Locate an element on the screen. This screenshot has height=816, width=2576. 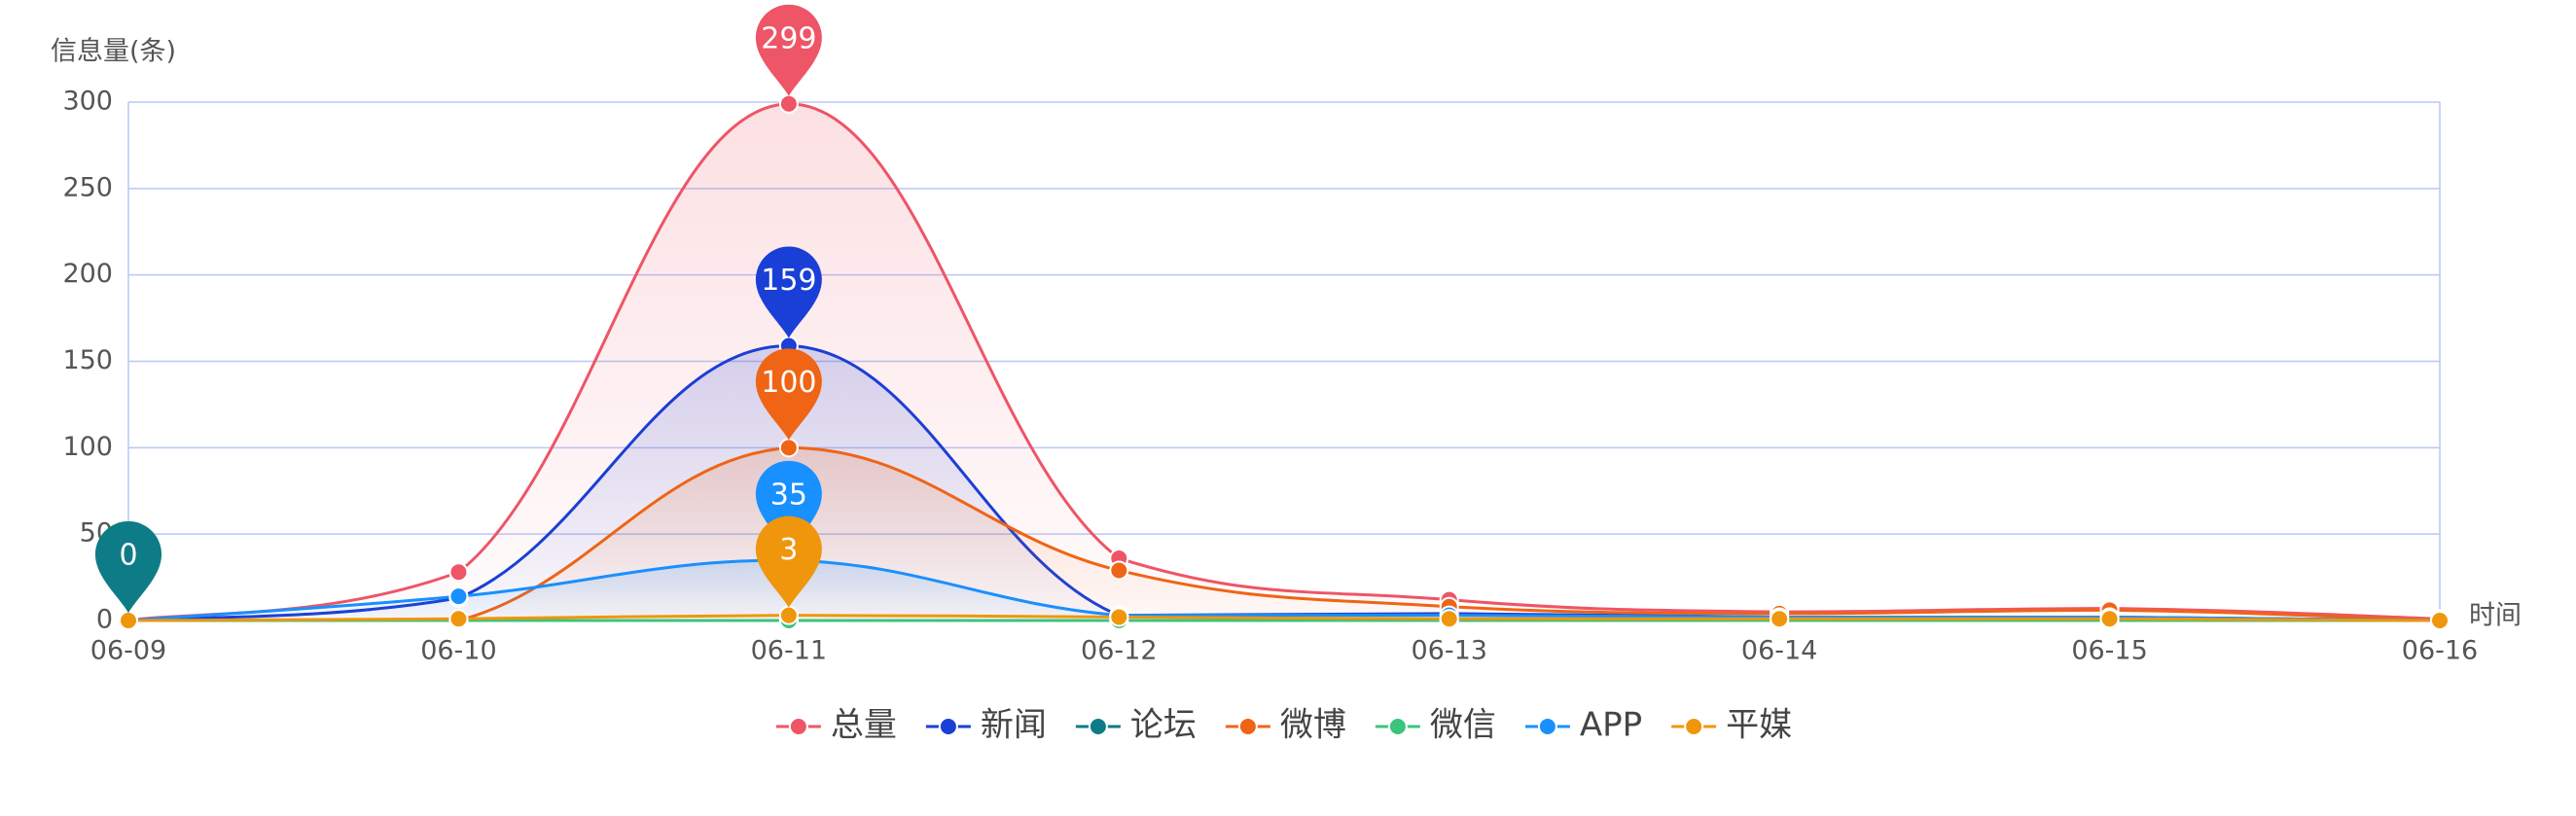
y-tick-label: 150 is located at coordinates (87, 360).